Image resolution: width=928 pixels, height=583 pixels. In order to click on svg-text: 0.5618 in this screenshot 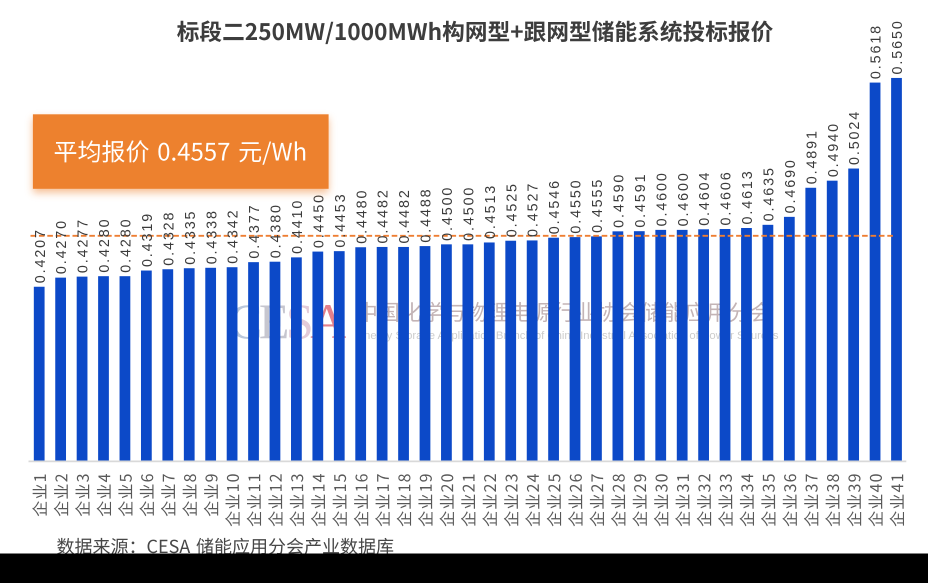, I will do `click(877, 51)`.